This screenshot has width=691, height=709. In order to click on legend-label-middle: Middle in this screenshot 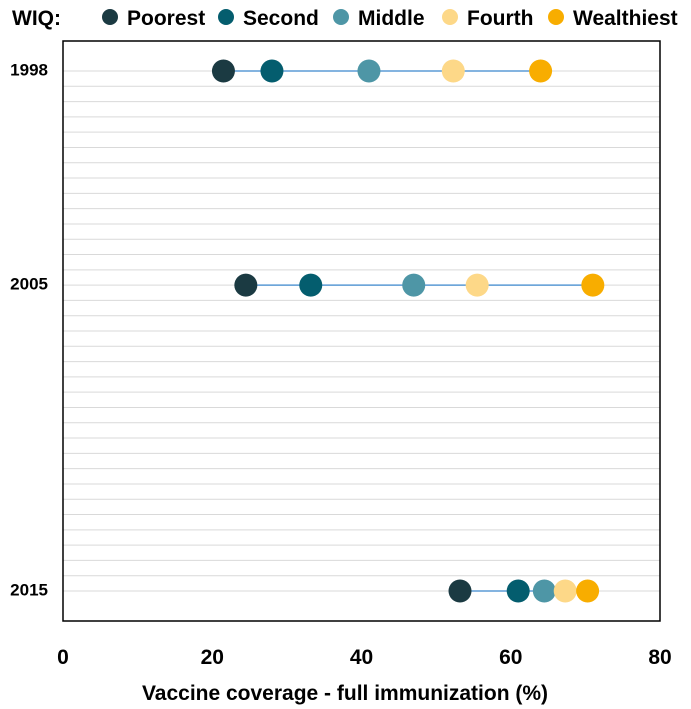, I will do `click(391, 18)`.